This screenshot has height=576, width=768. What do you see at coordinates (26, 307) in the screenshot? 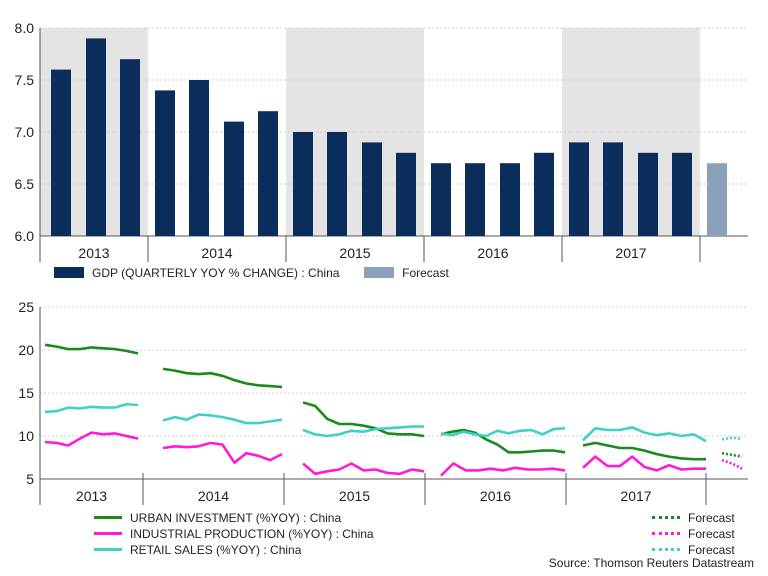
I see `y-tick-label: 25` at bounding box center [26, 307].